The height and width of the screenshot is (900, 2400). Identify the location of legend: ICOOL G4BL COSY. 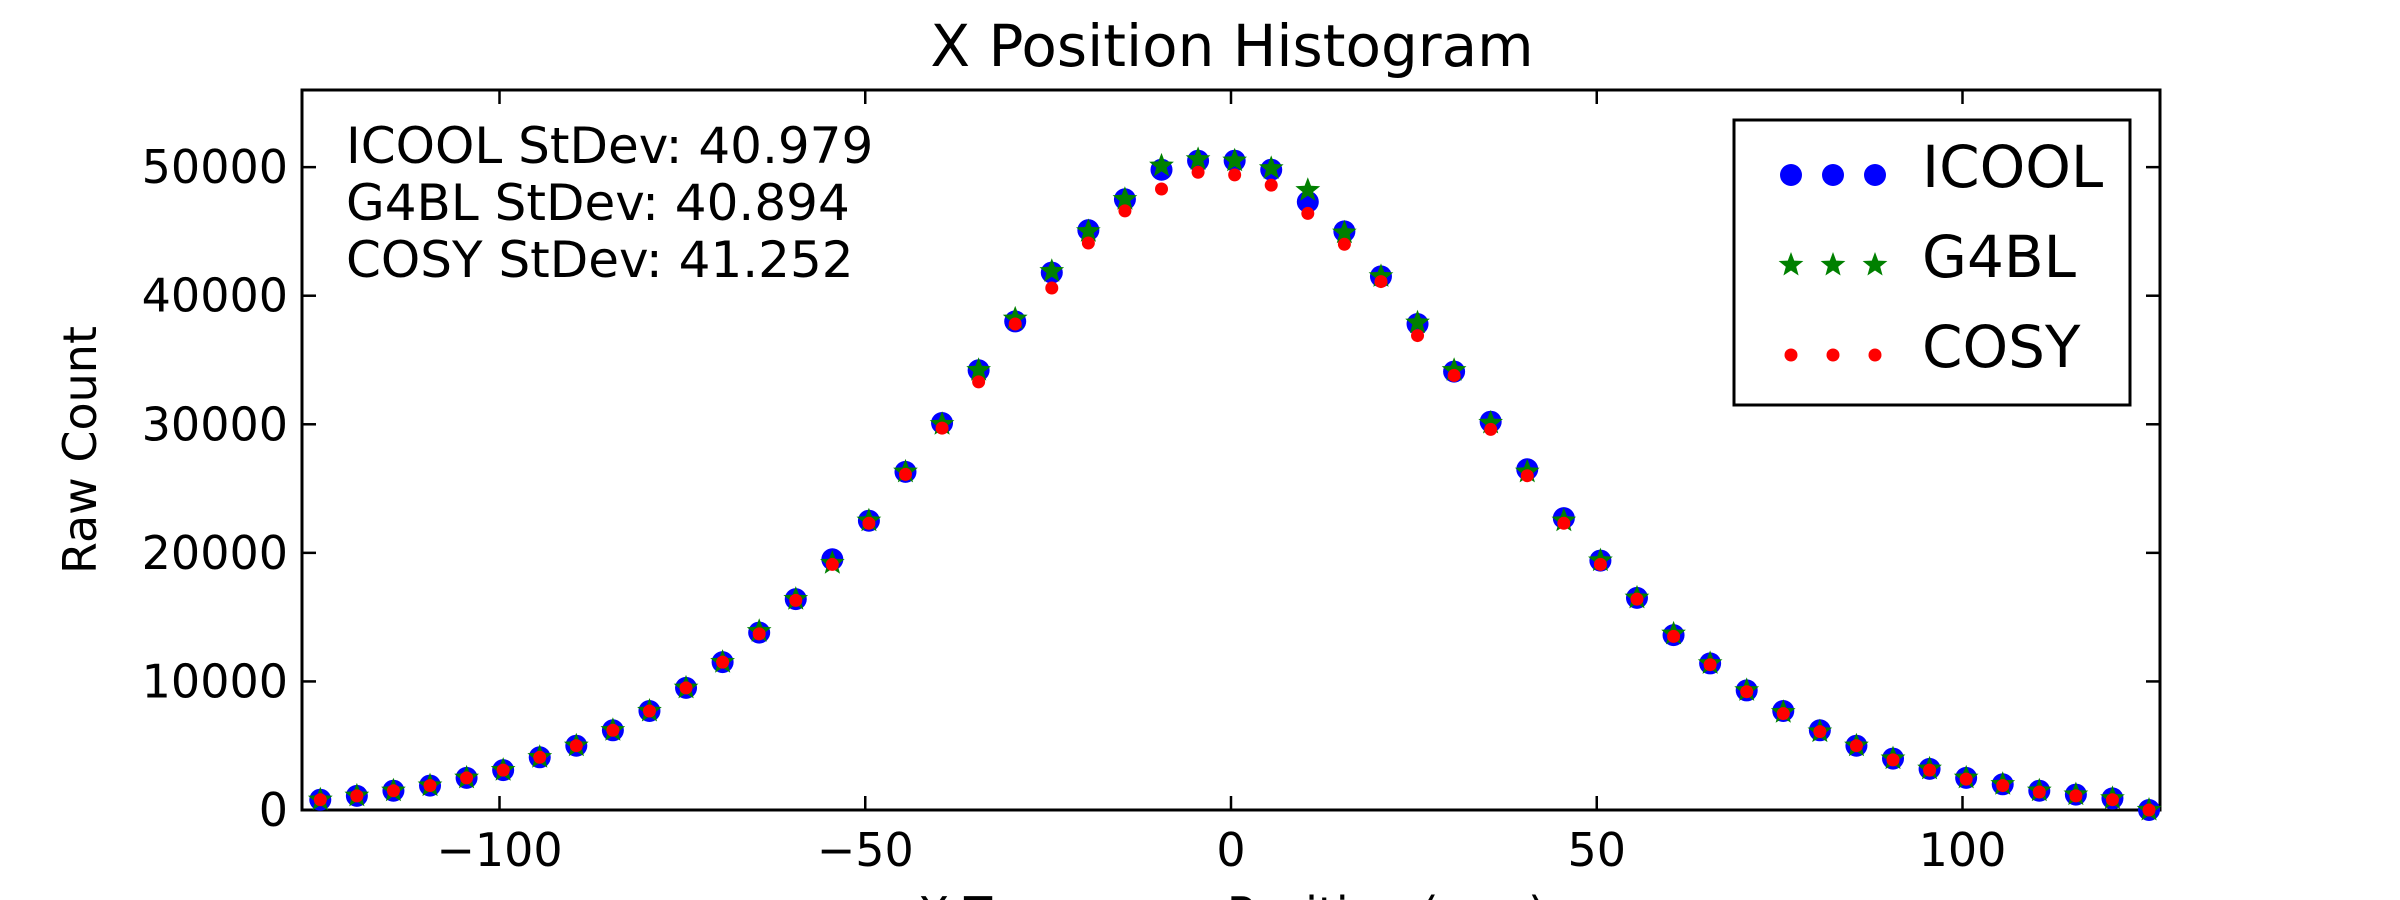
(1932, 262).